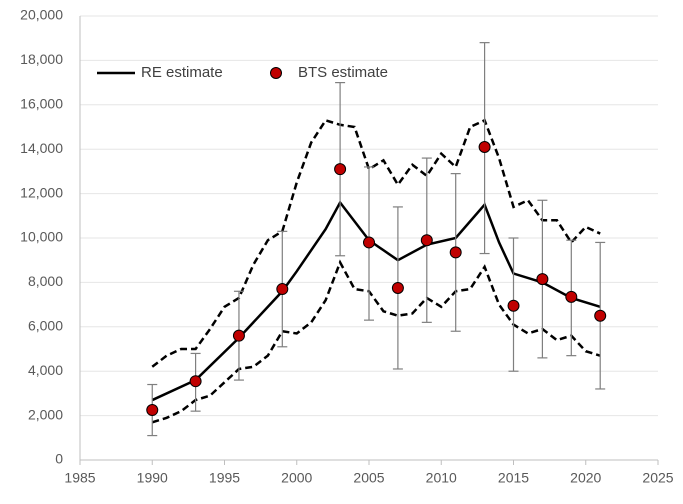 This screenshot has width=683, height=504. Describe the element at coordinates (45, 281) in the screenshot. I see `y-tick-label: 8,000` at that location.